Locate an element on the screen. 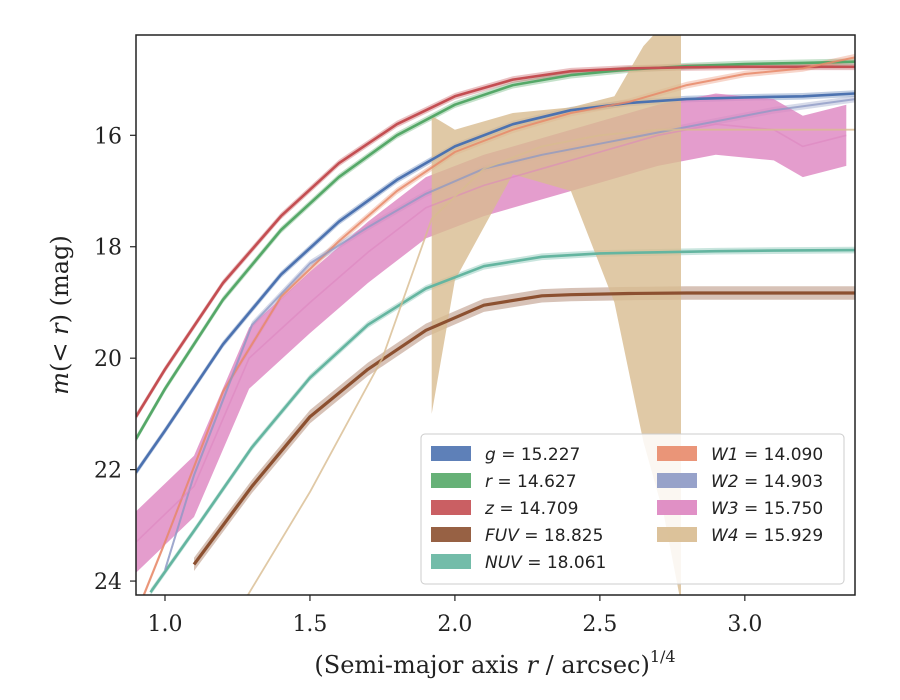 The width and height of the screenshot is (900, 700). y-axis-ticks: 16 18 20 22 24 is located at coordinates (115, 359).